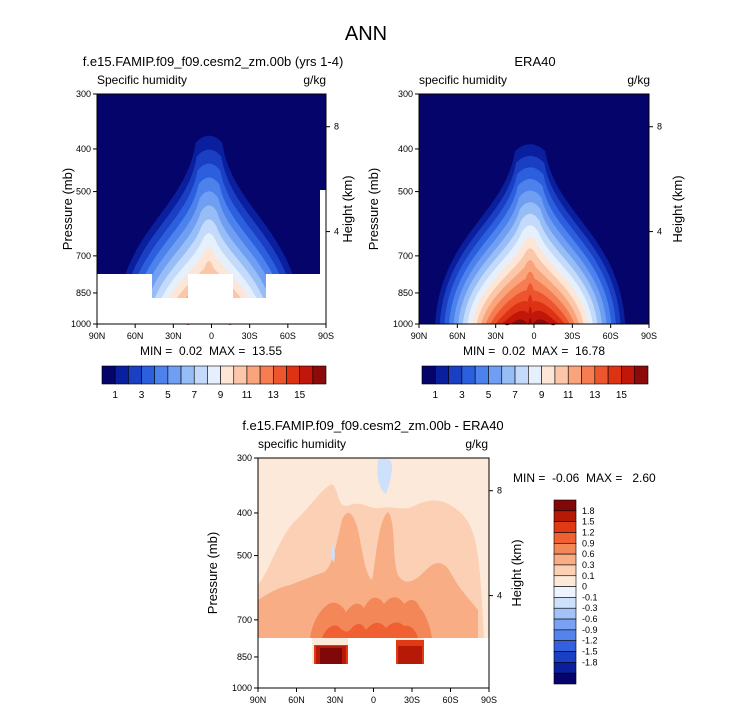 The height and width of the screenshot is (712, 733). I want to click on colorbar-label: 1.2, so click(588, 532).